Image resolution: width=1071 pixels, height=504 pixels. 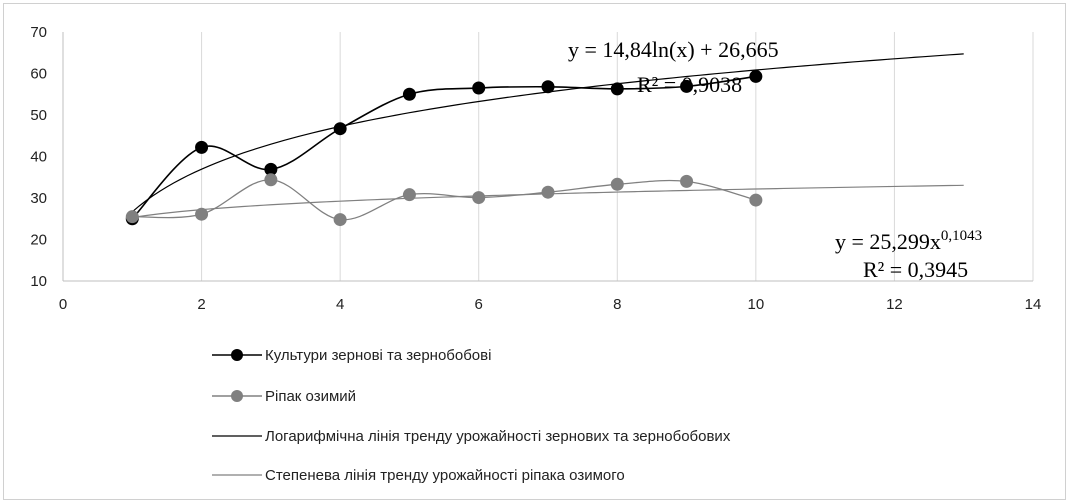 I want to click on legend-item-rapeseed: Ріпак озимий, so click(x=284, y=396).